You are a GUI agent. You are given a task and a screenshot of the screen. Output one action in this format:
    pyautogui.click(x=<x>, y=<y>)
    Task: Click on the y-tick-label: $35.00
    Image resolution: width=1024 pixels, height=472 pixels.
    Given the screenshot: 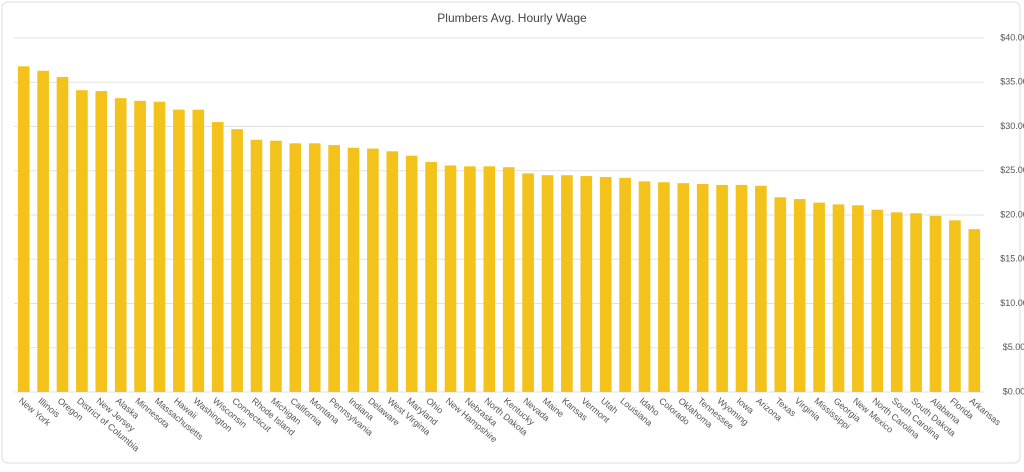 What is the action you would take?
    pyautogui.click(x=1012, y=82)
    